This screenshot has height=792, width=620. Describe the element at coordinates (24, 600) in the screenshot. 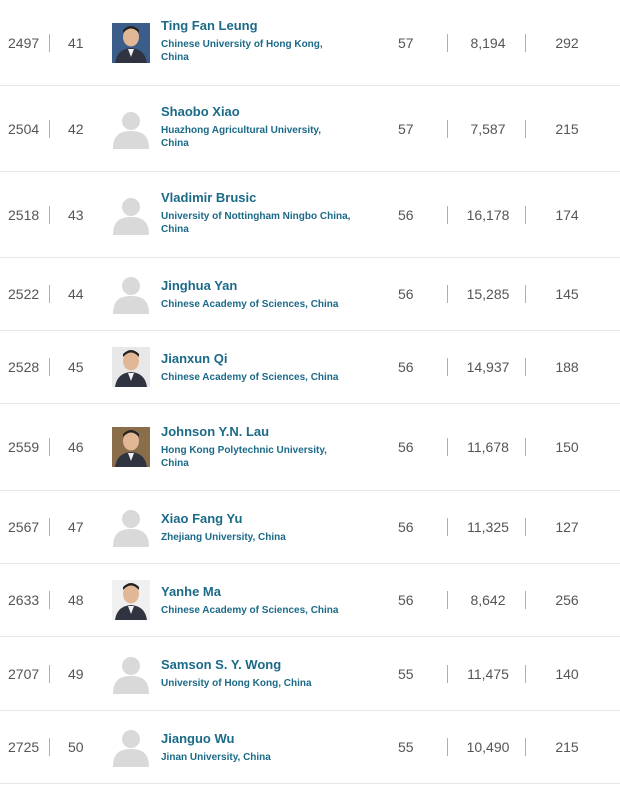

I see `world-rank: 2633` at that location.